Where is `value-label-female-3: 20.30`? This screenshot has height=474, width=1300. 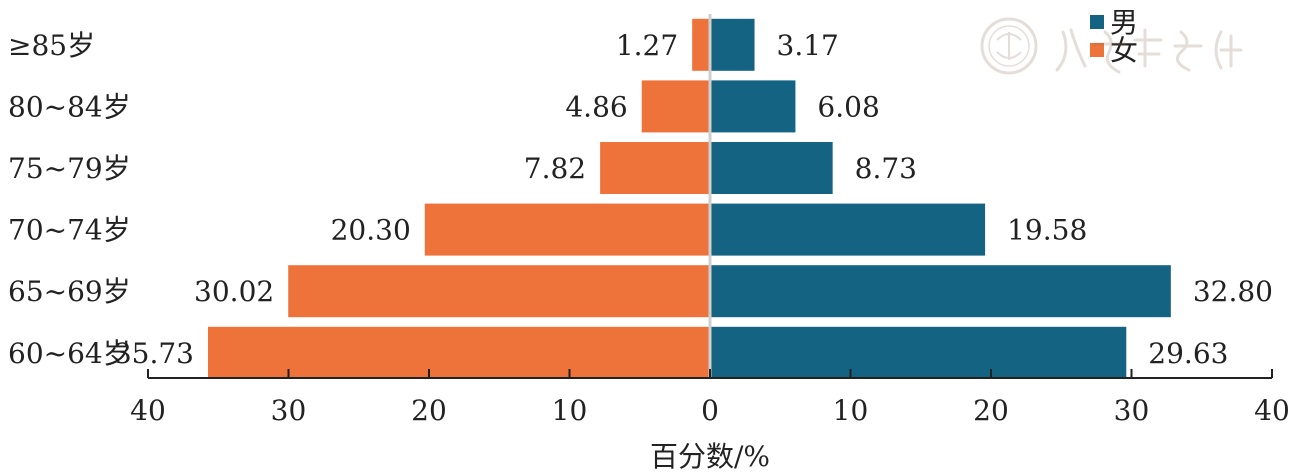 value-label-female-3: 20.30 is located at coordinates (371, 230).